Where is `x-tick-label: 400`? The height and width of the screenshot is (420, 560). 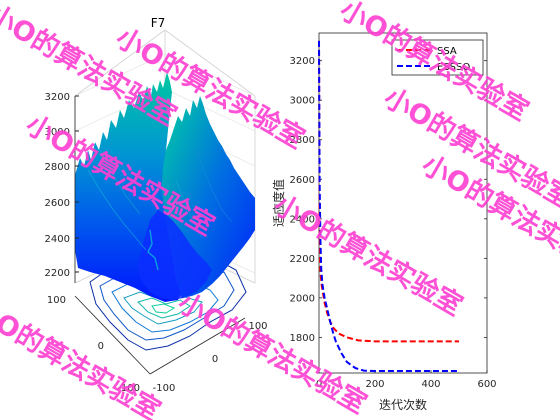 x-tick-label: 400 is located at coordinates (430, 384).